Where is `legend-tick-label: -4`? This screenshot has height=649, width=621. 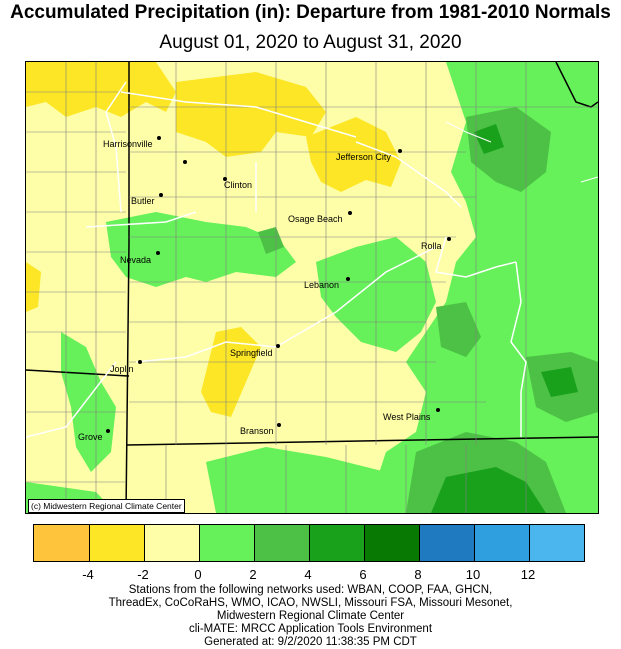
legend-tick-label: -4 is located at coordinates (88, 574).